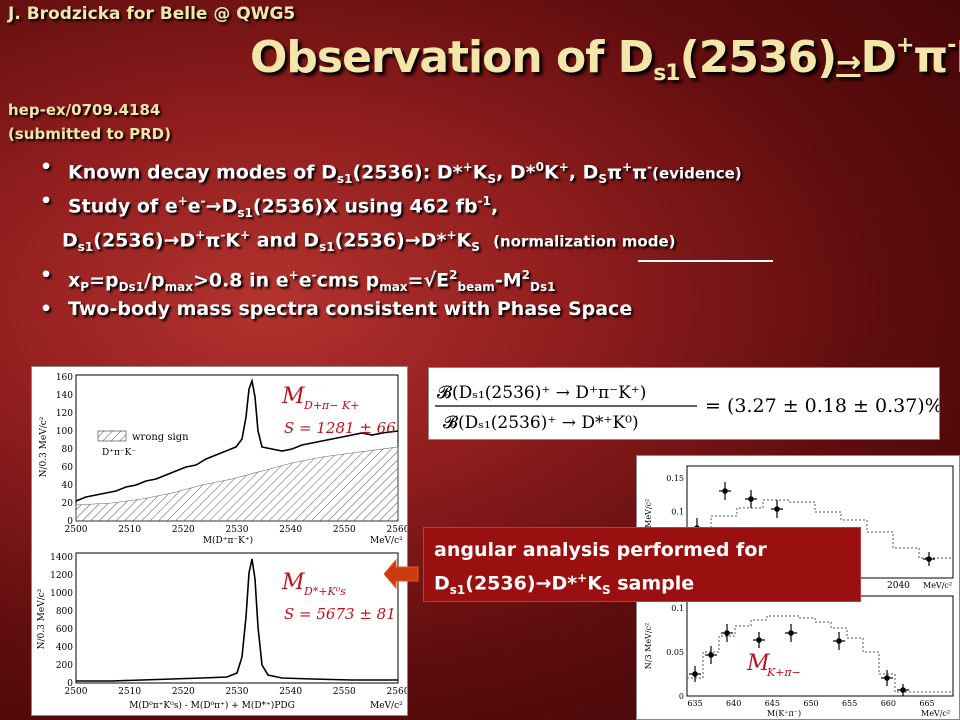 This screenshot has width=960, height=720. What do you see at coordinates (64, 378) in the screenshot?
I see `y-tick-label: 160` at bounding box center [64, 378].